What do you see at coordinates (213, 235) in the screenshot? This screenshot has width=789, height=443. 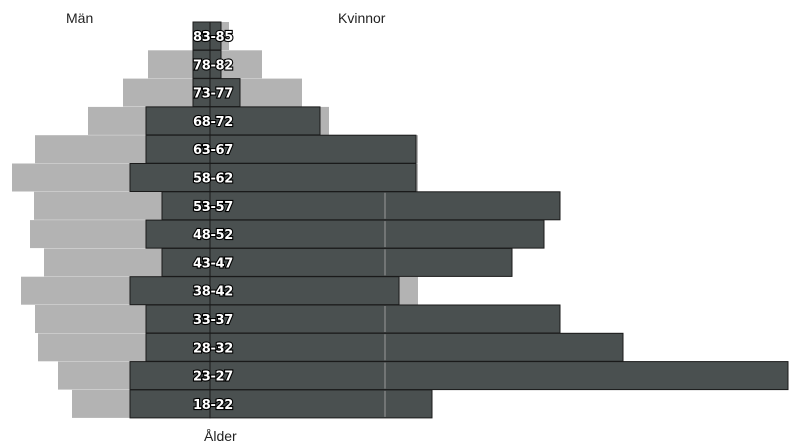 I see `age-label-48-52: 48-52` at bounding box center [213, 235].